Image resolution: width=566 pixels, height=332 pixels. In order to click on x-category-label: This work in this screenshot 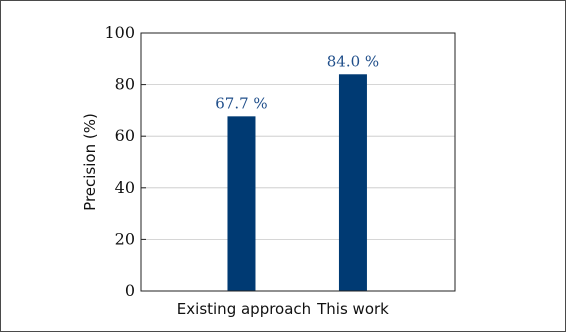, I will do `click(352, 309)`.